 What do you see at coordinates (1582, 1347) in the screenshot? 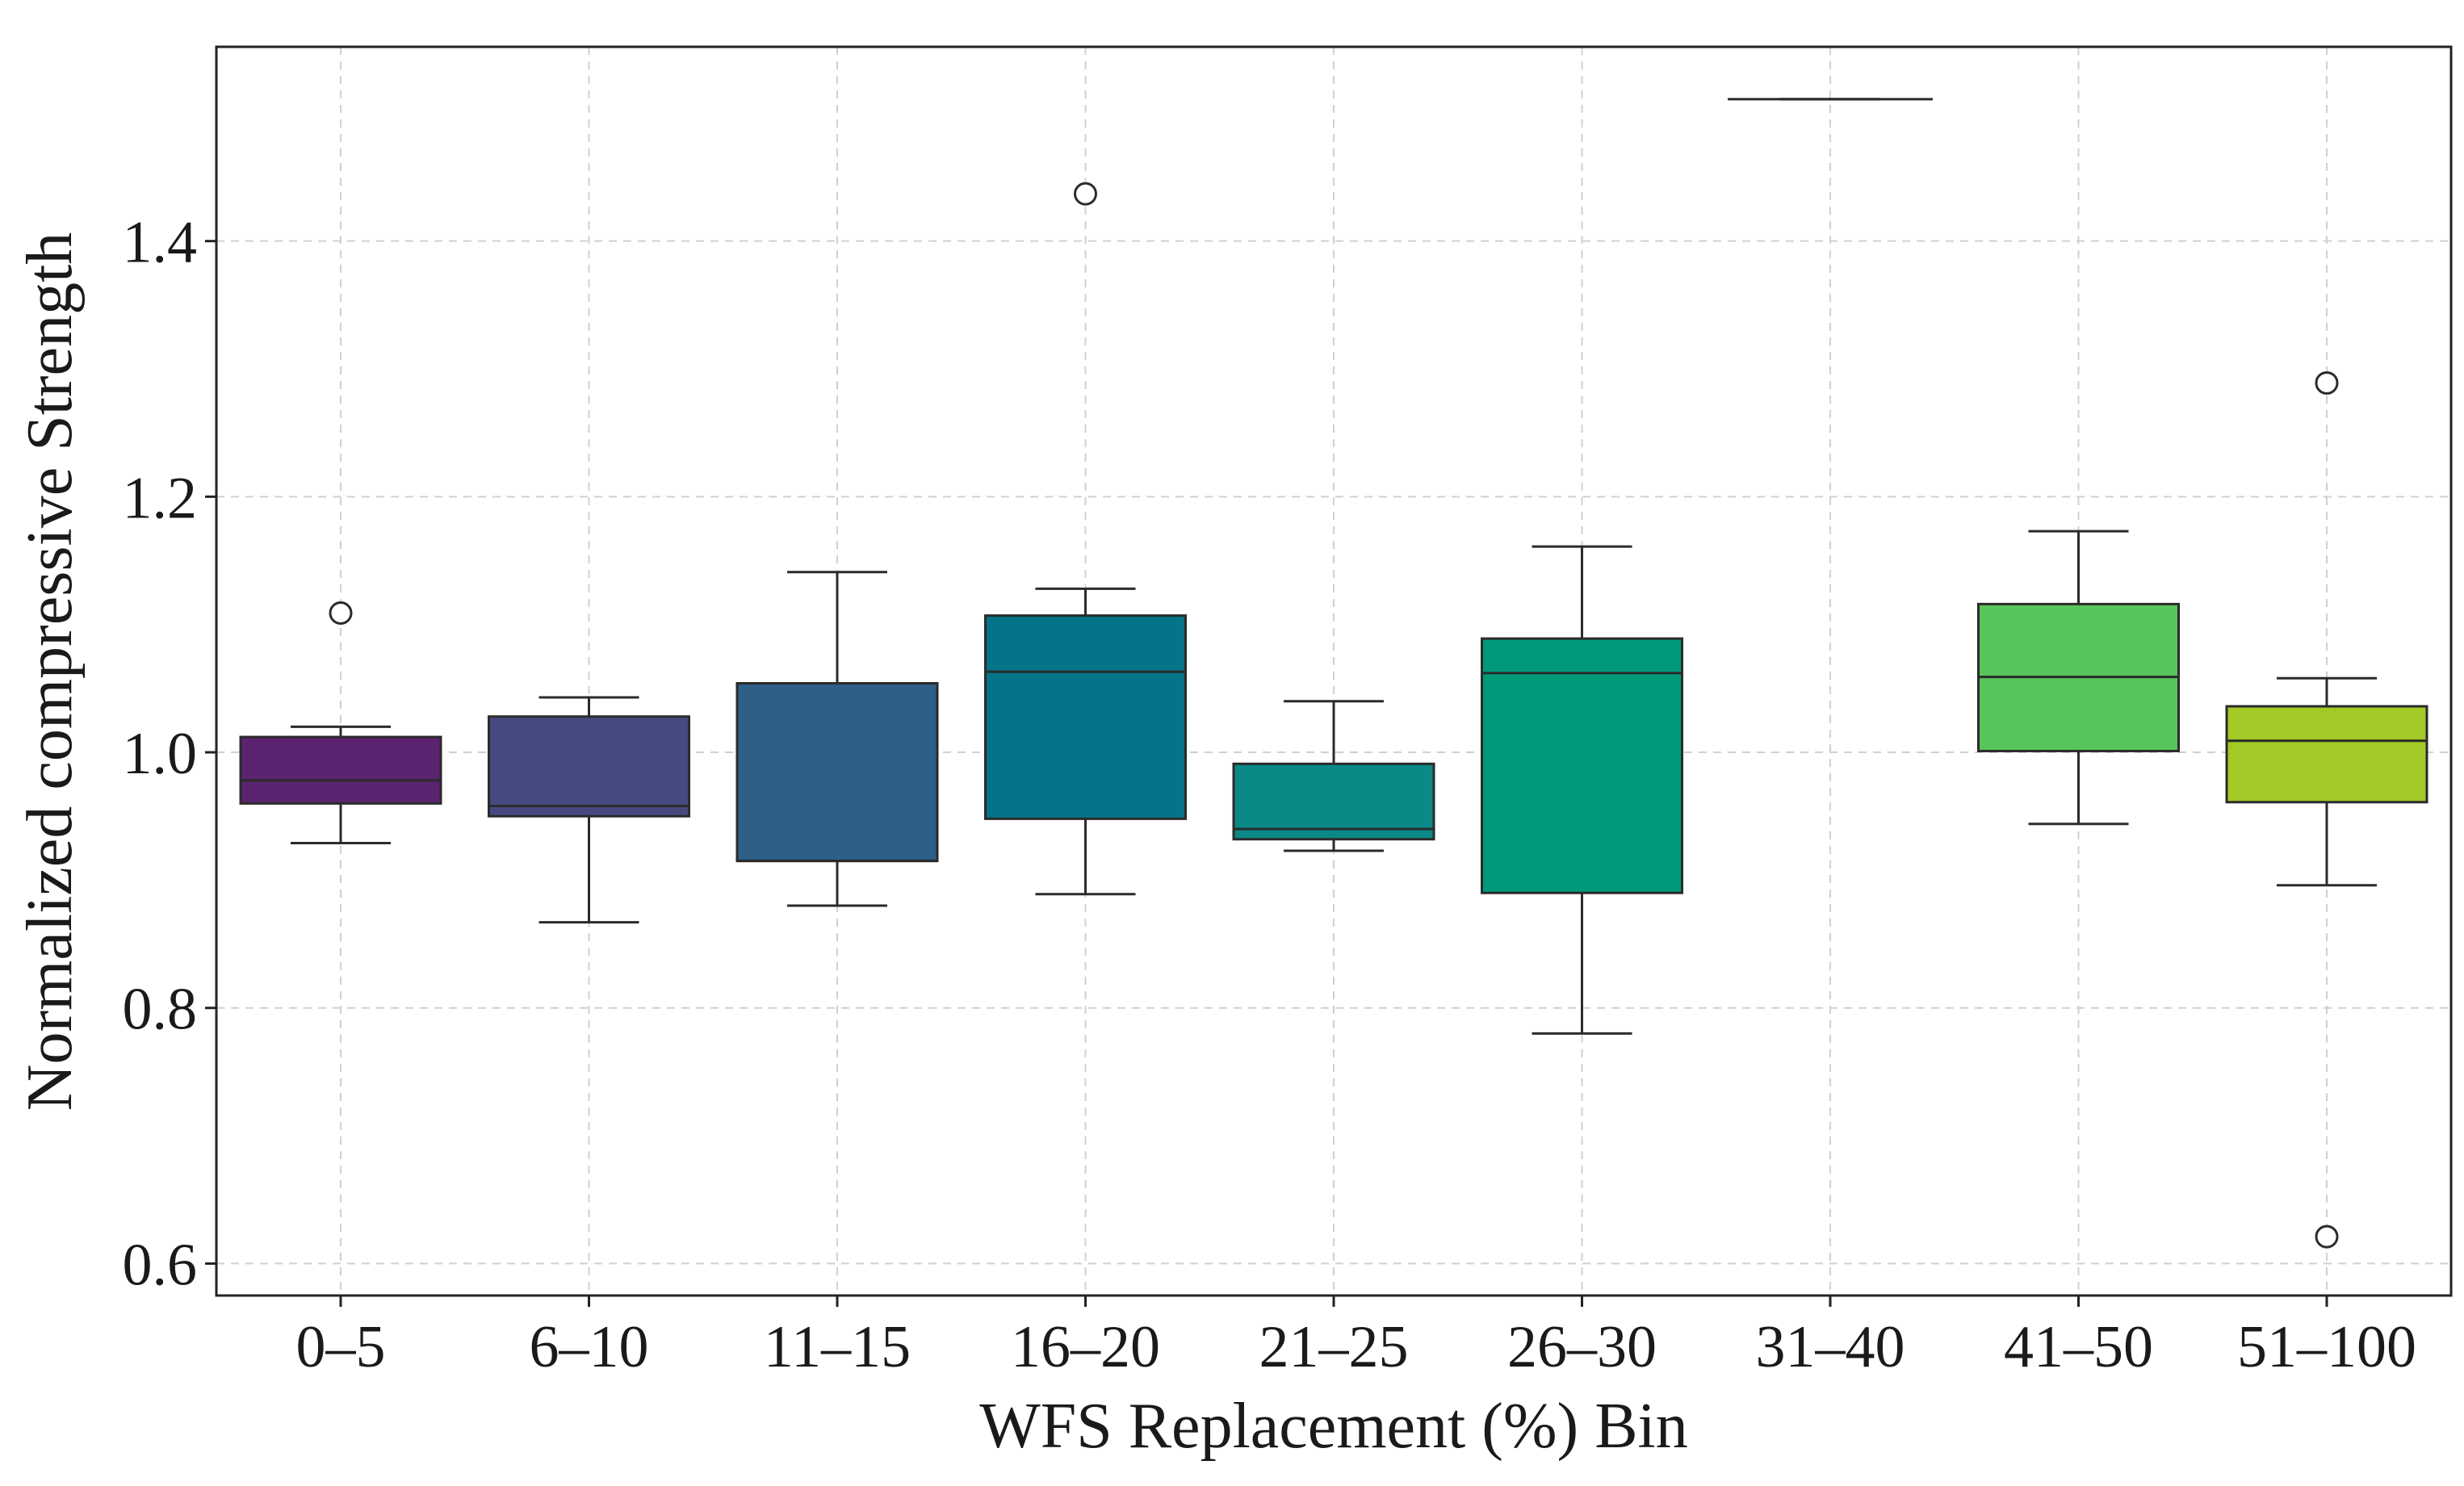
I see `x-tick-label: 26–30` at bounding box center [1582, 1347].